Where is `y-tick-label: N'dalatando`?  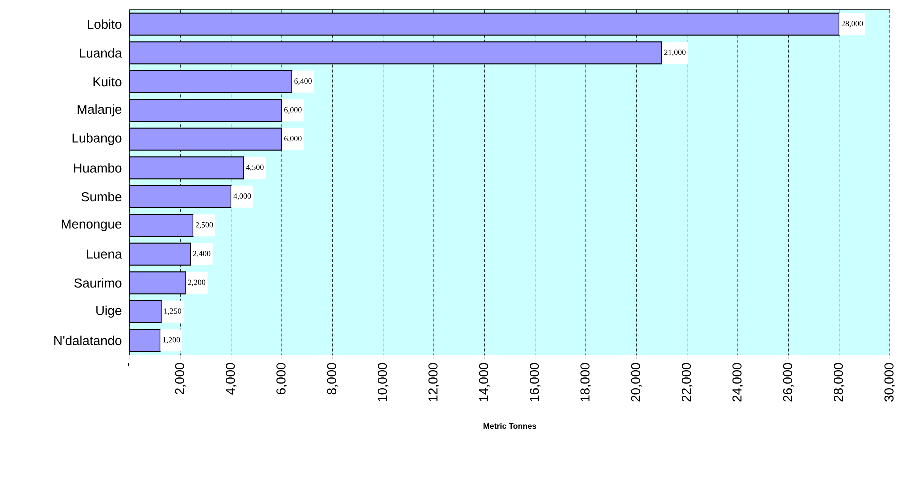
y-tick-label: N'dalatando is located at coordinates (88, 341).